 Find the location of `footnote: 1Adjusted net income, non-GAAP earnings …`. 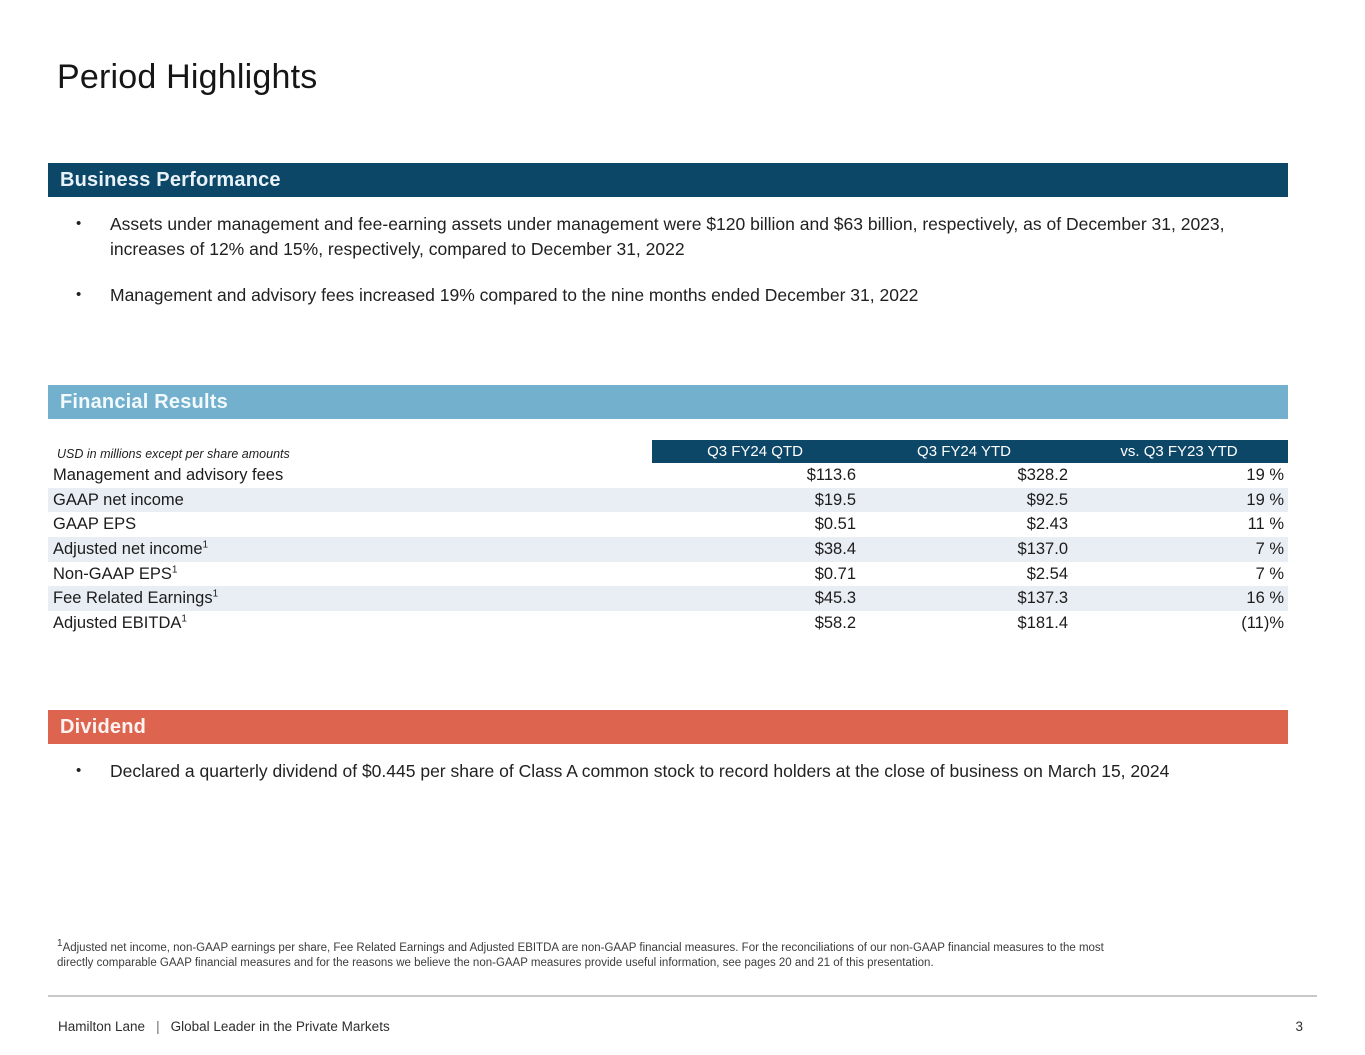

footnote: 1Adjusted net income, non-GAAP earnings … is located at coordinates (647, 954).